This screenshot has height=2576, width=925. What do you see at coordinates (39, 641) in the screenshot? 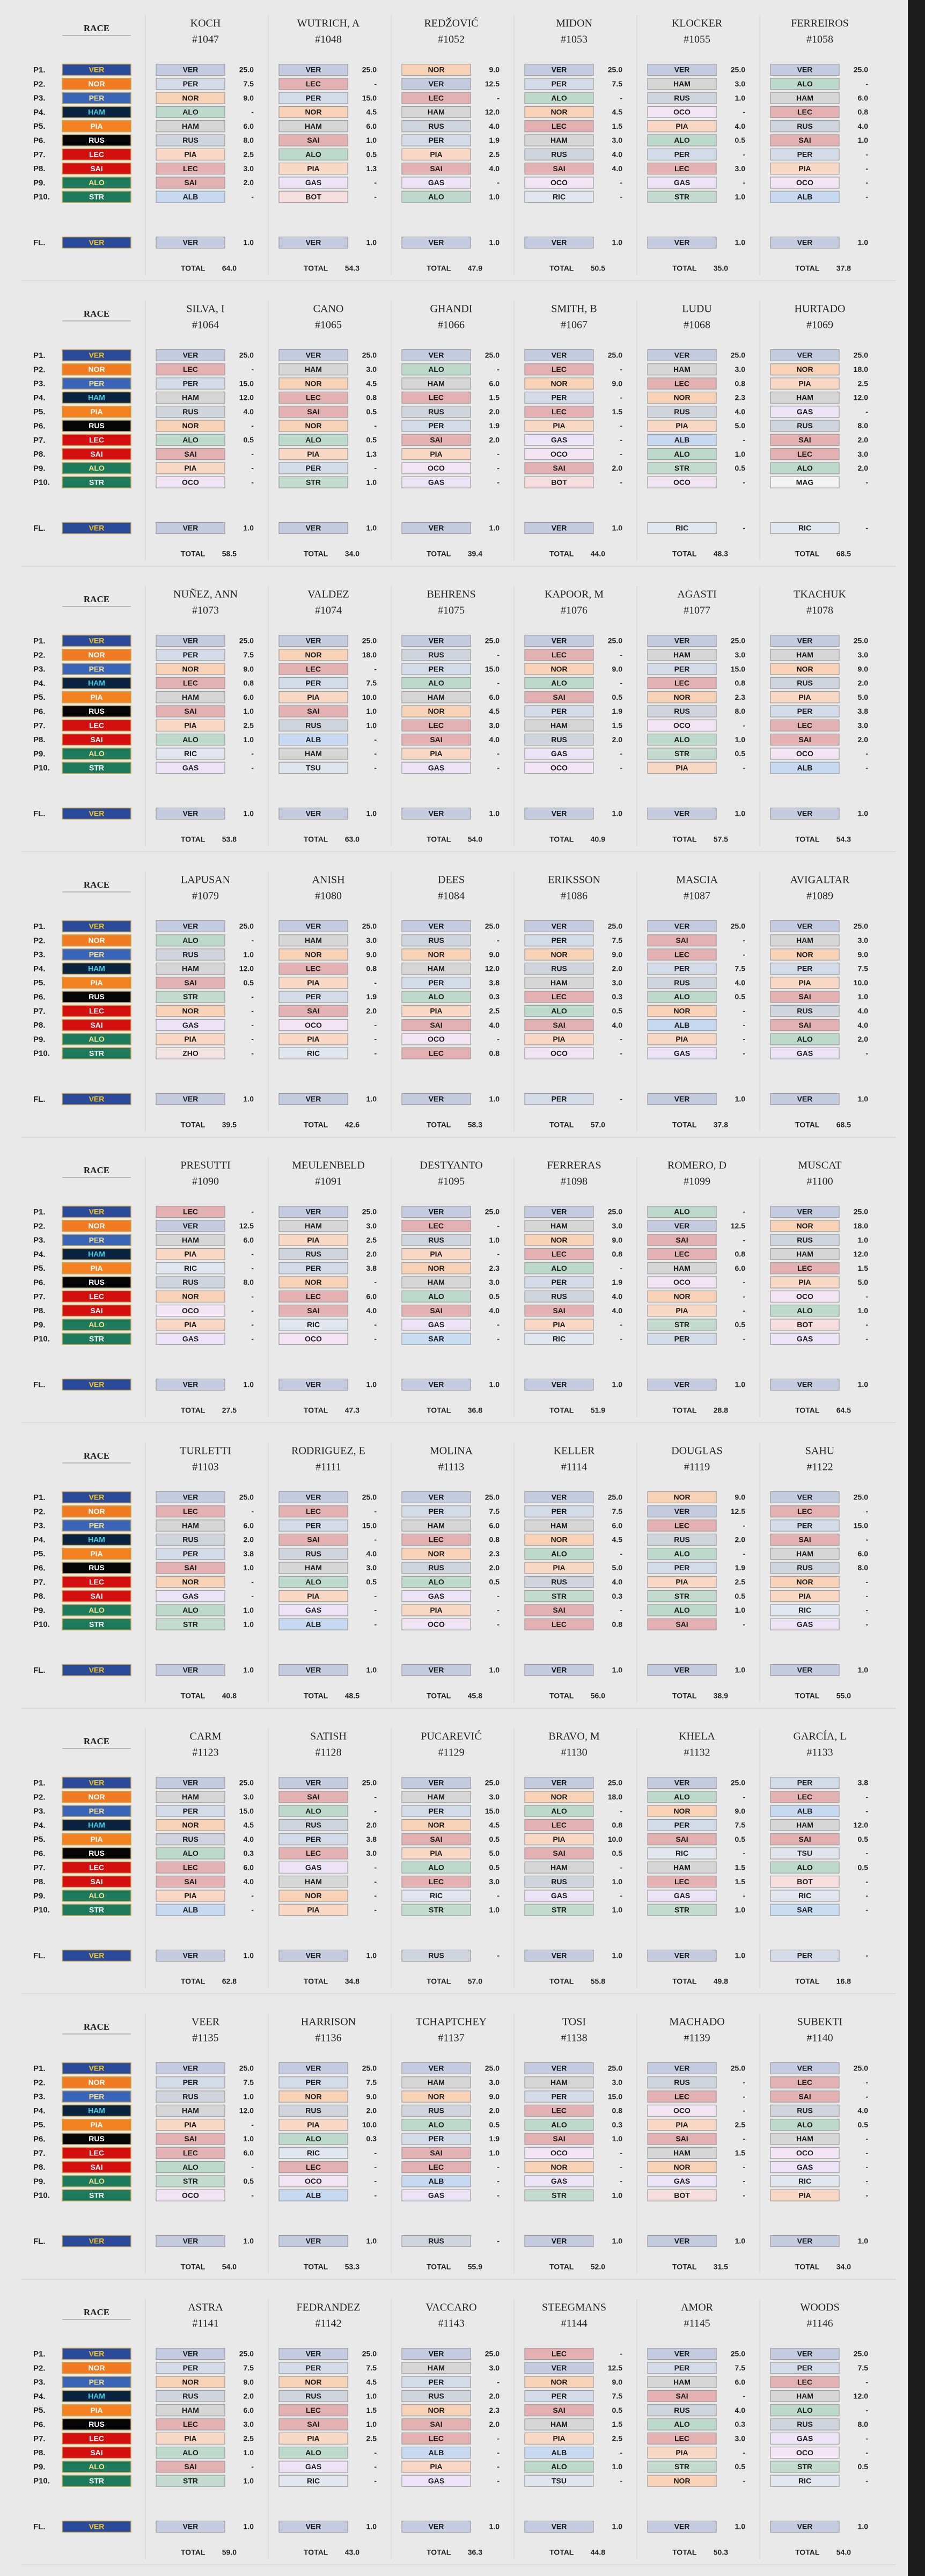
I see `position-label: P1.` at bounding box center [39, 641].